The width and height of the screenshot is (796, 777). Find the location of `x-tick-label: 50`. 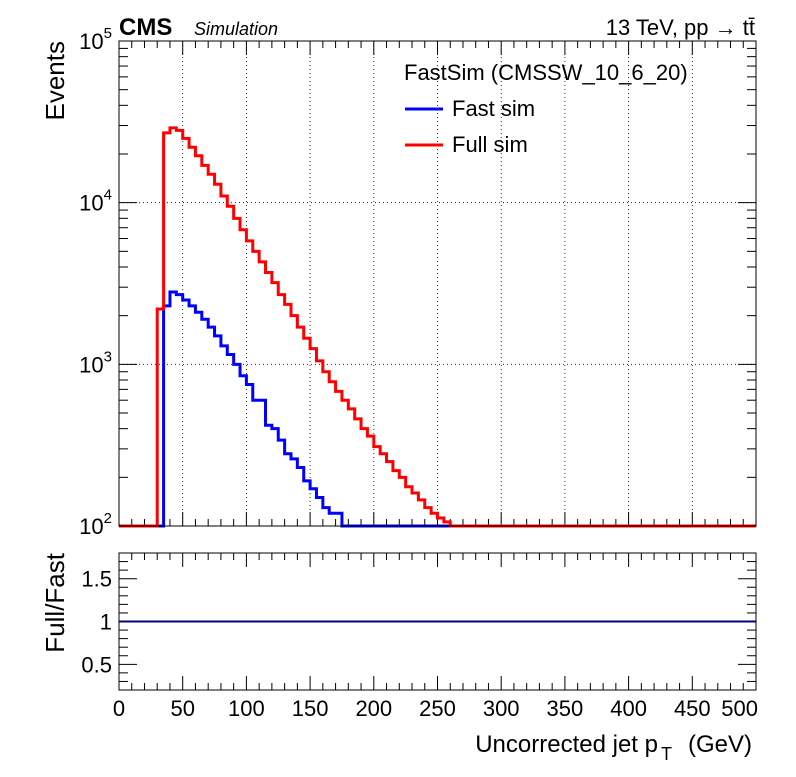

x-tick-label: 50 is located at coordinates (182, 708).